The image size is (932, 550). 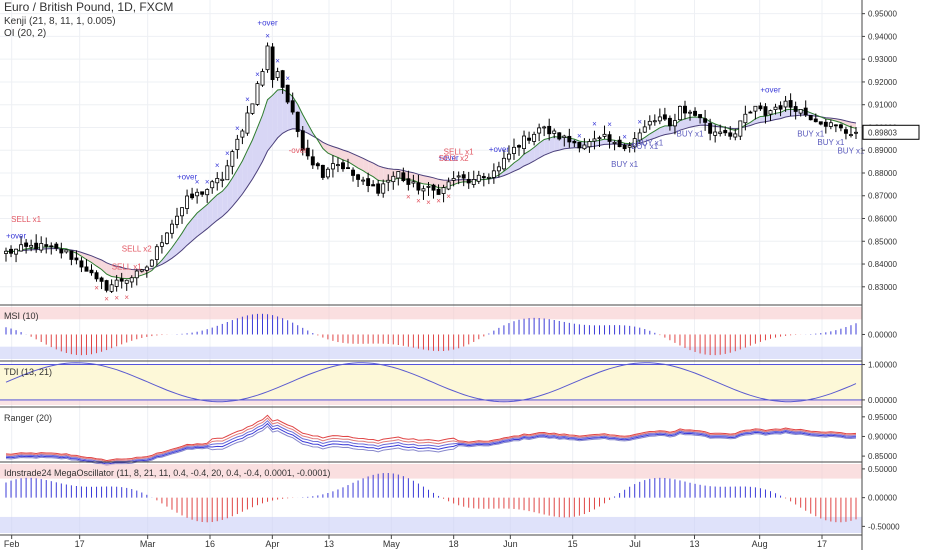 I want to click on tdi-pane, so click(x=431, y=383).